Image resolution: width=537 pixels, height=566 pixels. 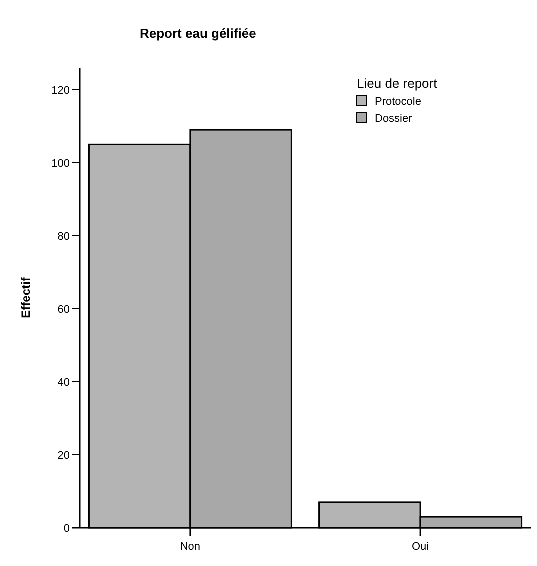 What do you see at coordinates (26, 297) in the screenshot?
I see `y-axis-title: Effectif` at bounding box center [26, 297].